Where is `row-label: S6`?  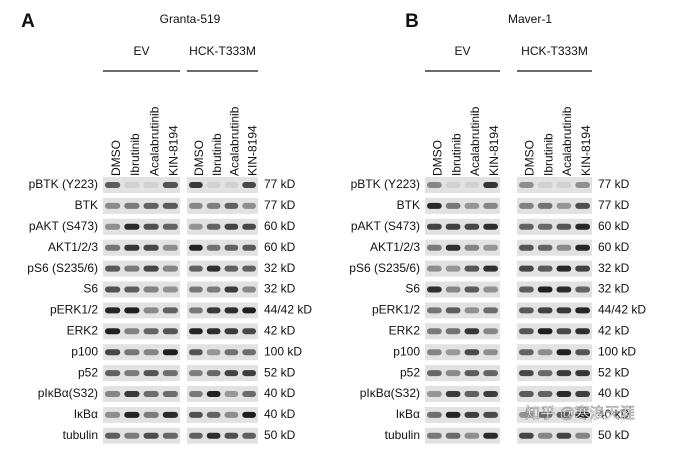
row-label: S6 is located at coordinates (412, 289).